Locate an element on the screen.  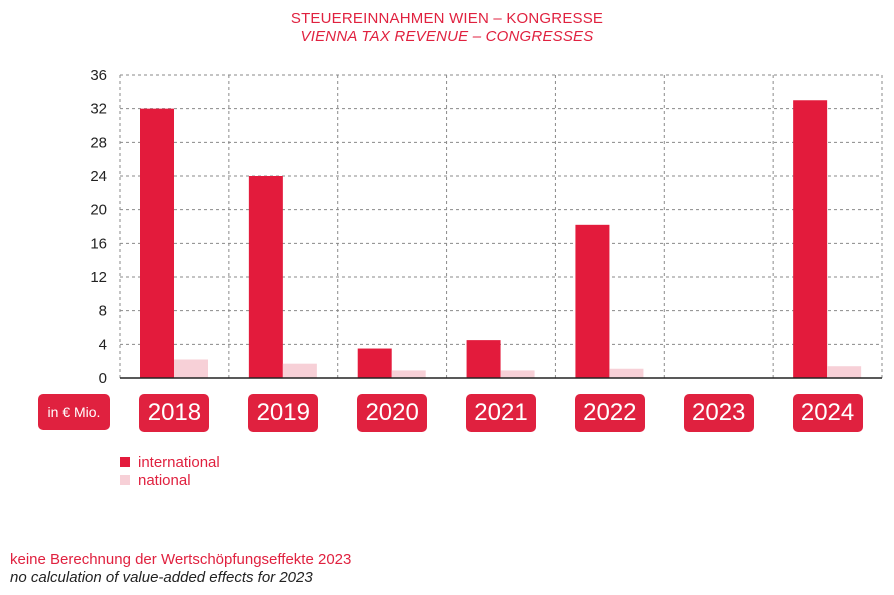
x-tick-label-2019: 2019 is located at coordinates (283, 413).